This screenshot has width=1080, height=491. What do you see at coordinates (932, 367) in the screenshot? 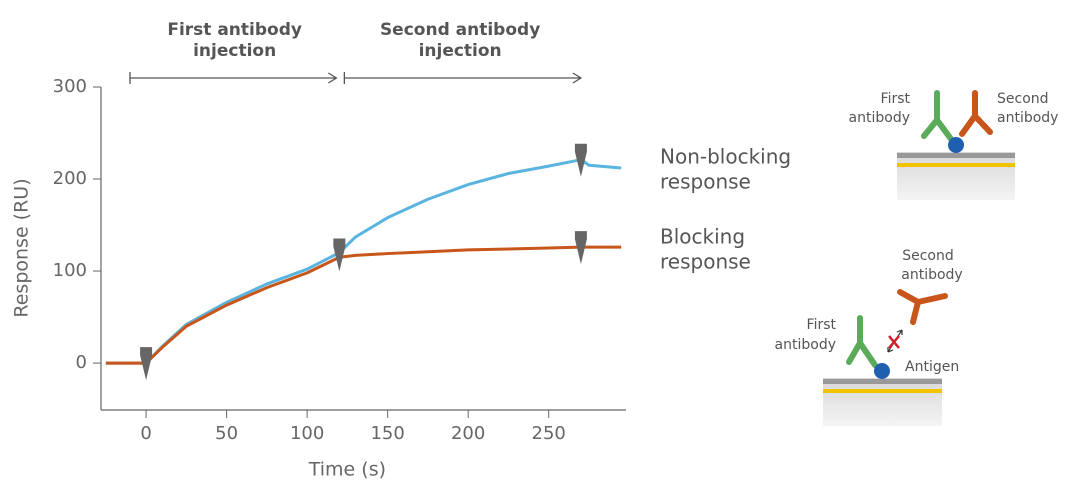
I see `diagram-label: Antigen` at bounding box center [932, 367].